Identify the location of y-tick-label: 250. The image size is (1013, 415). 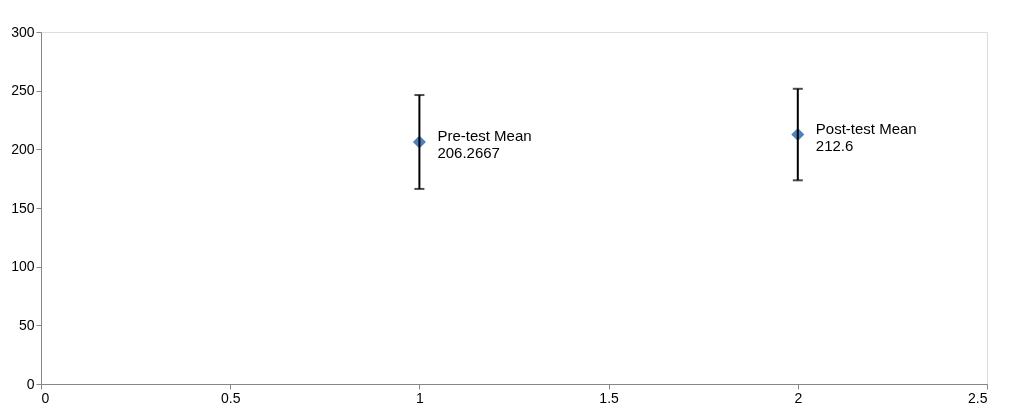
(23, 90).